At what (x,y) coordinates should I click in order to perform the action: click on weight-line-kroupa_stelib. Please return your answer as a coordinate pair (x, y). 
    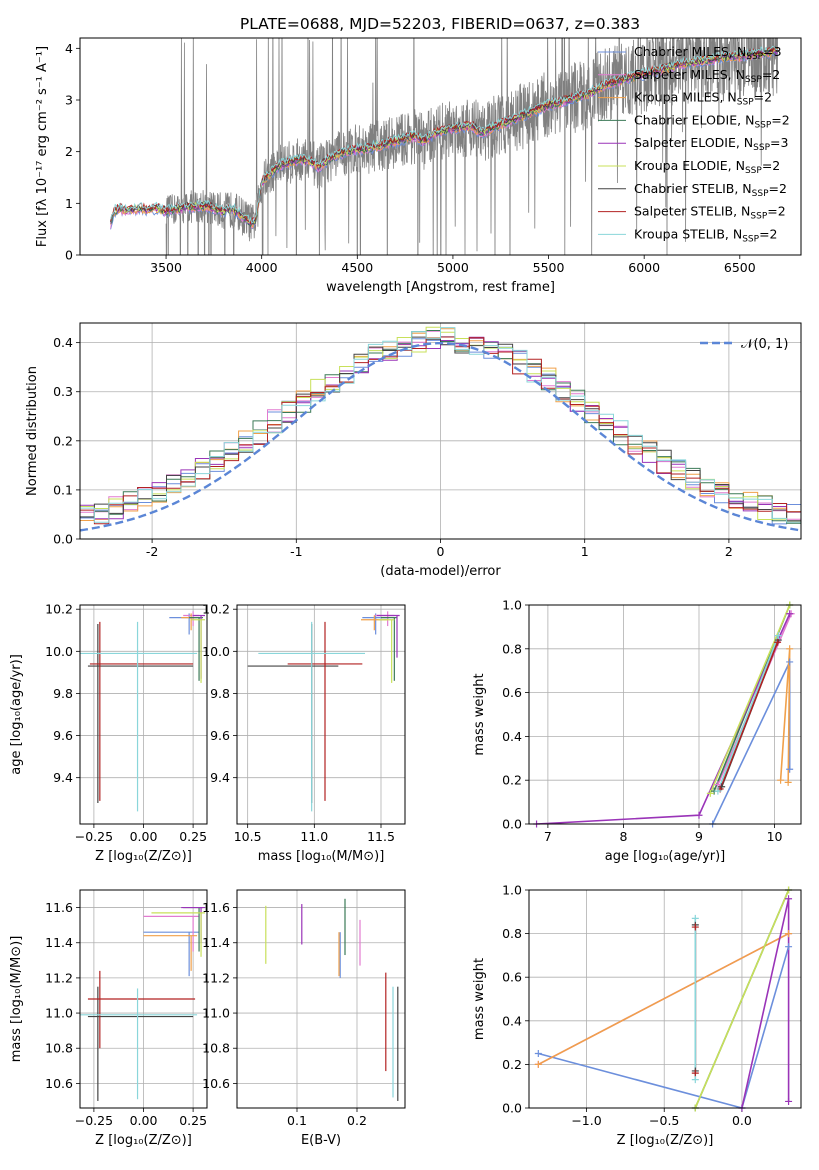
    Looking at the image, I should click on (748, 713).